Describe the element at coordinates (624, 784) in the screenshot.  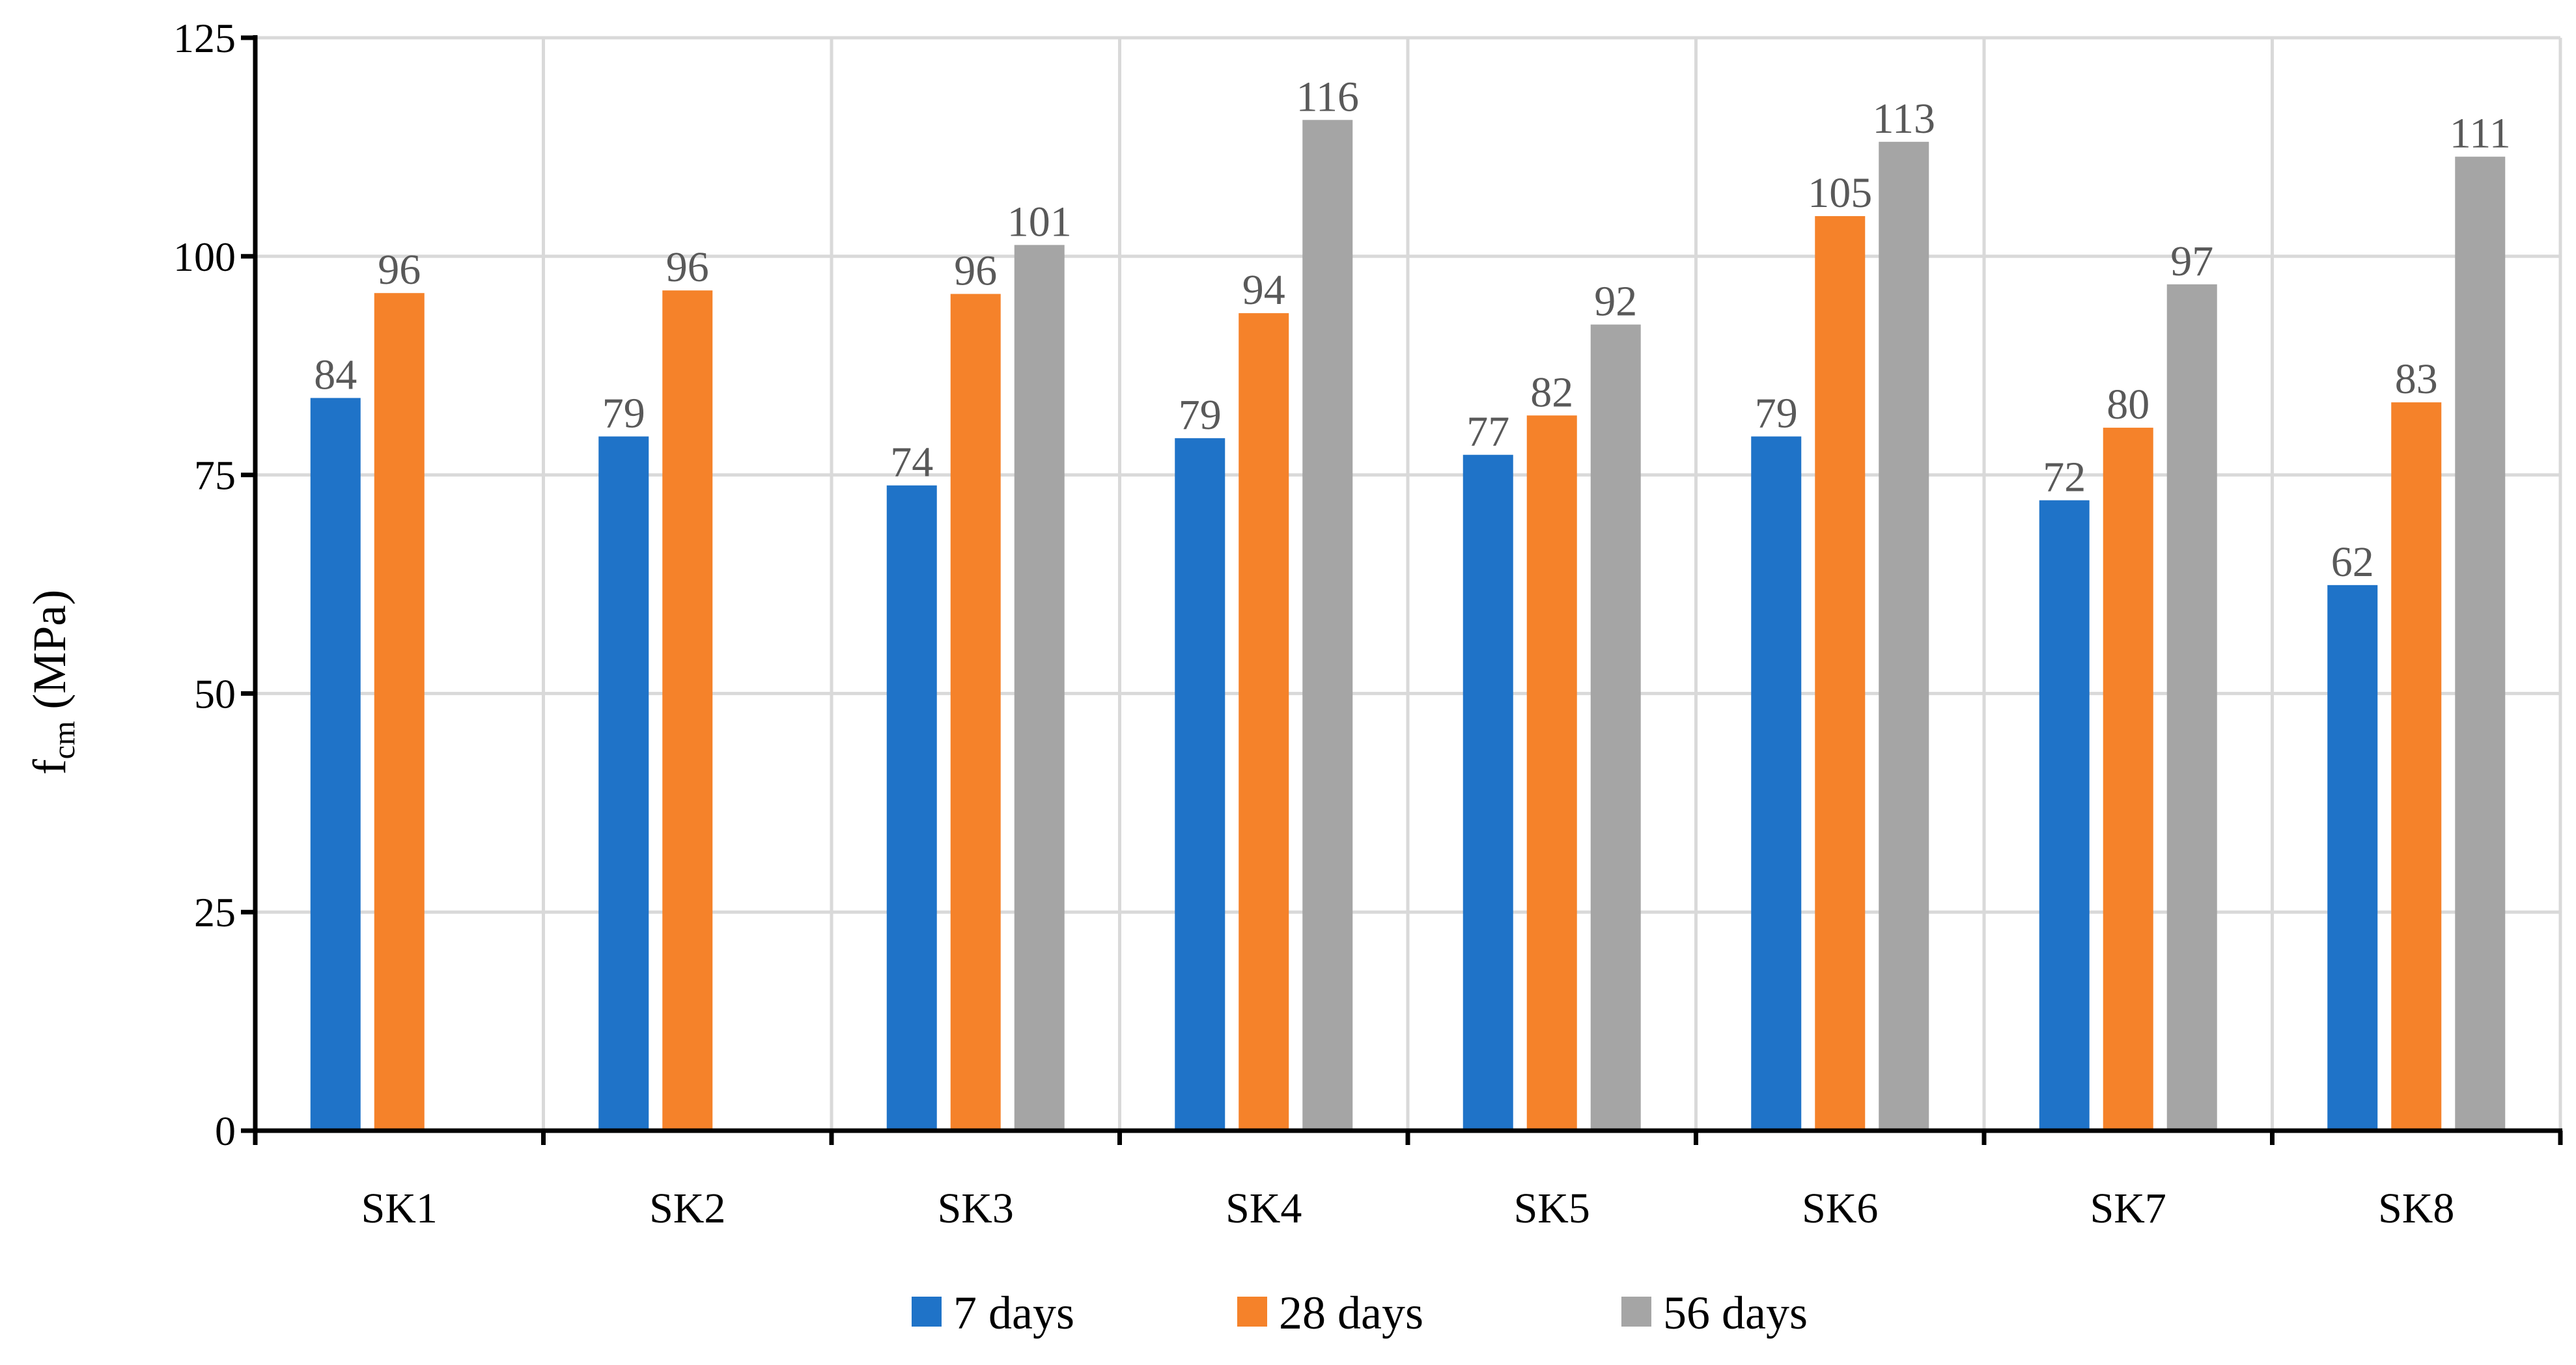
I see `bar-7-days-sk2` at that location.